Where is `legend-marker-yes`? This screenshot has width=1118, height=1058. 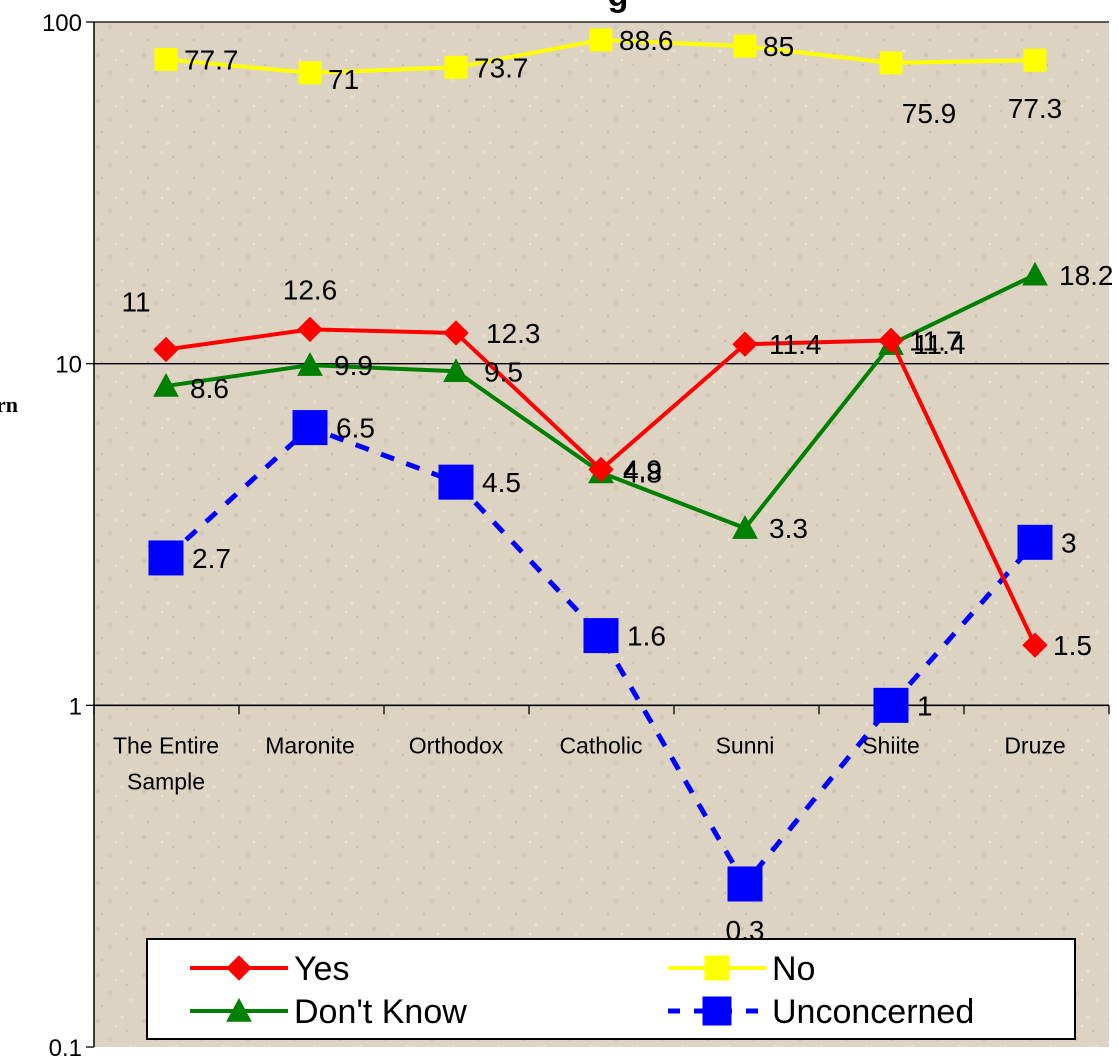
legend-marker-yes is located at coordinates (239, 968).